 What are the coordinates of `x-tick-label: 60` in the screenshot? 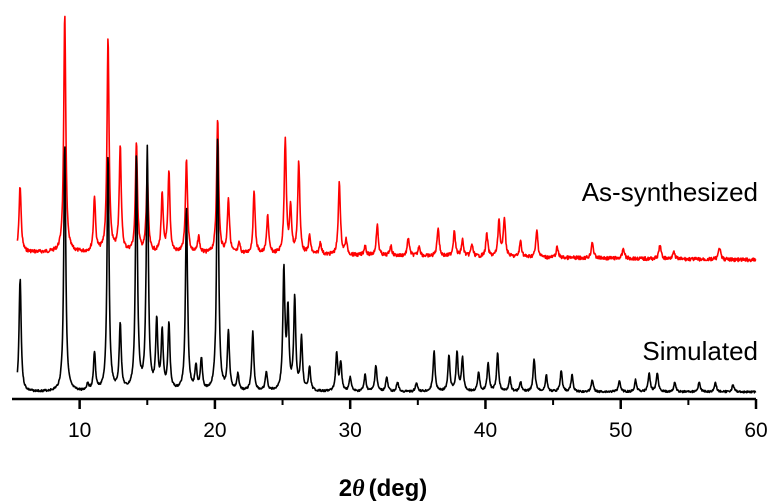 It's located at (755, 430).